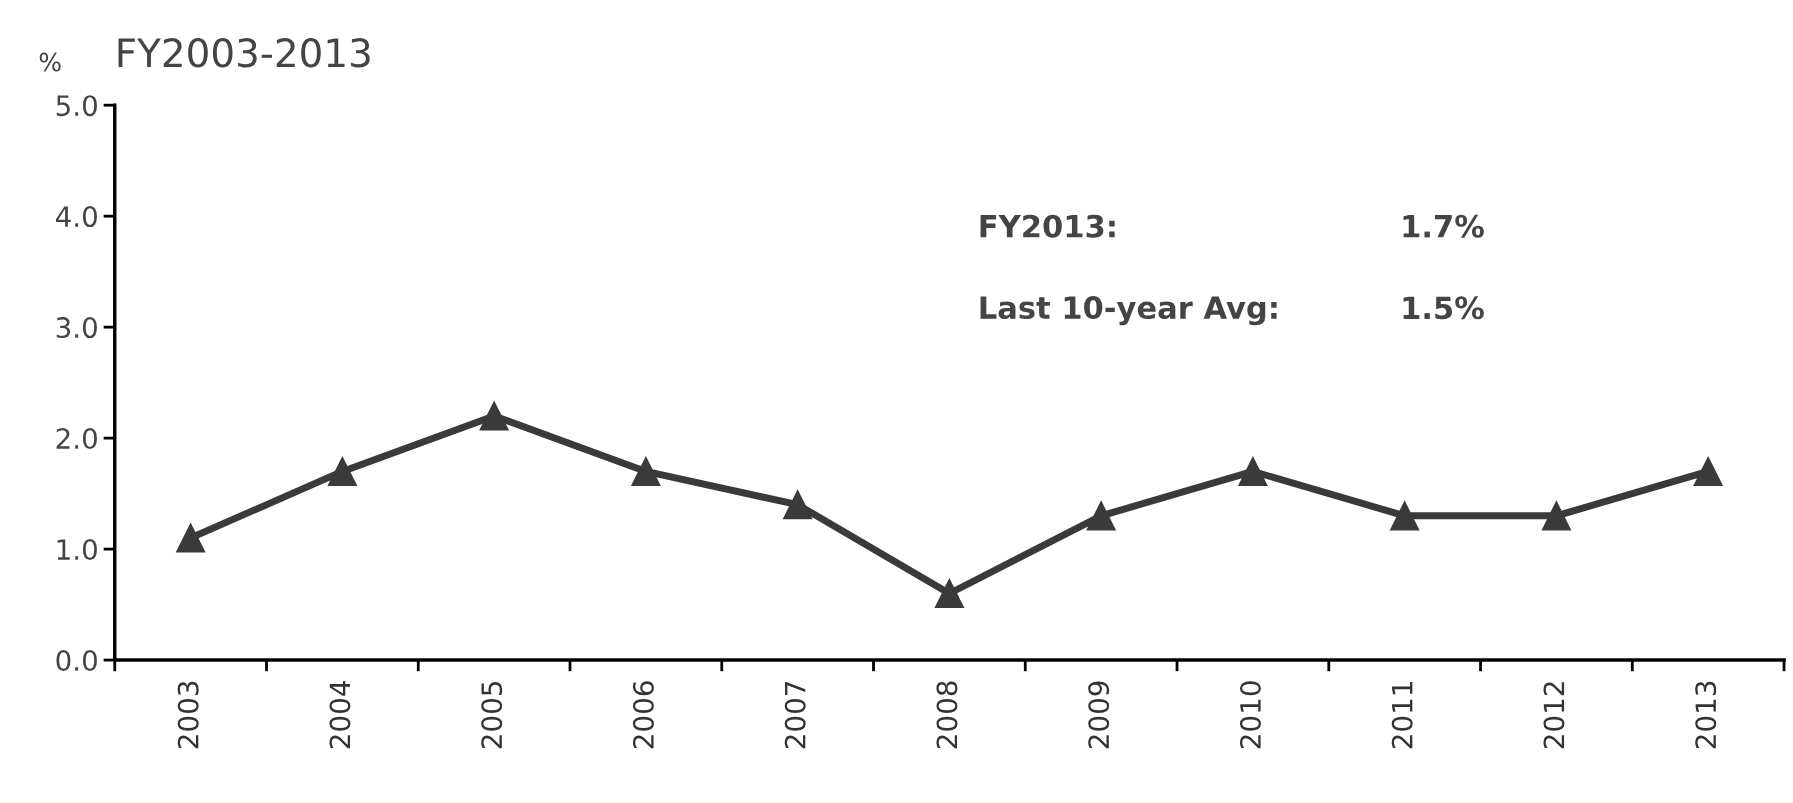 The width and height of the screenshot is (1793, 803). Describe the element at coordinates (1554, 715) in the screenshot. I see `x-tick-label: 2012` at that location.